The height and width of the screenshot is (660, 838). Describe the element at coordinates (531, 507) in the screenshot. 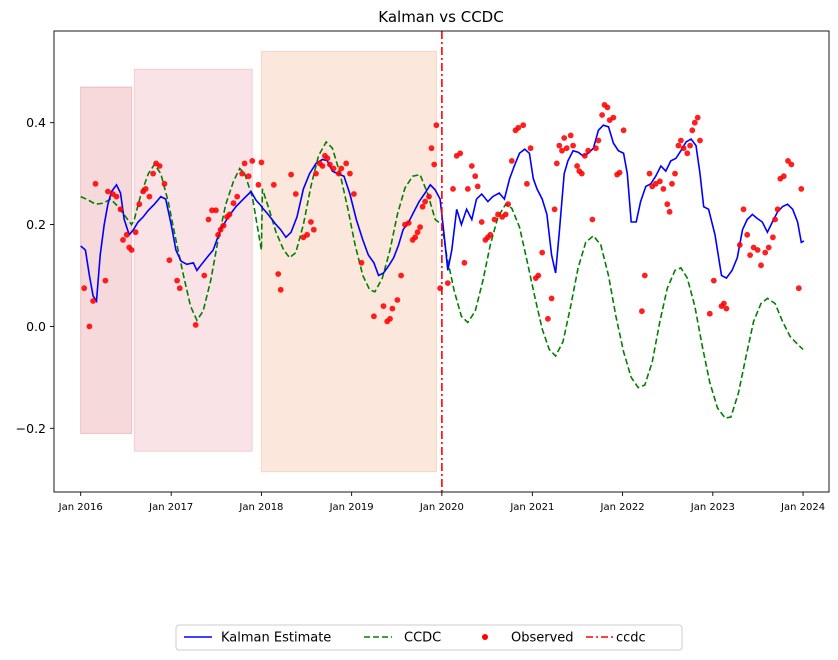

I see `x-tick-label: Jan 2021` at that location.